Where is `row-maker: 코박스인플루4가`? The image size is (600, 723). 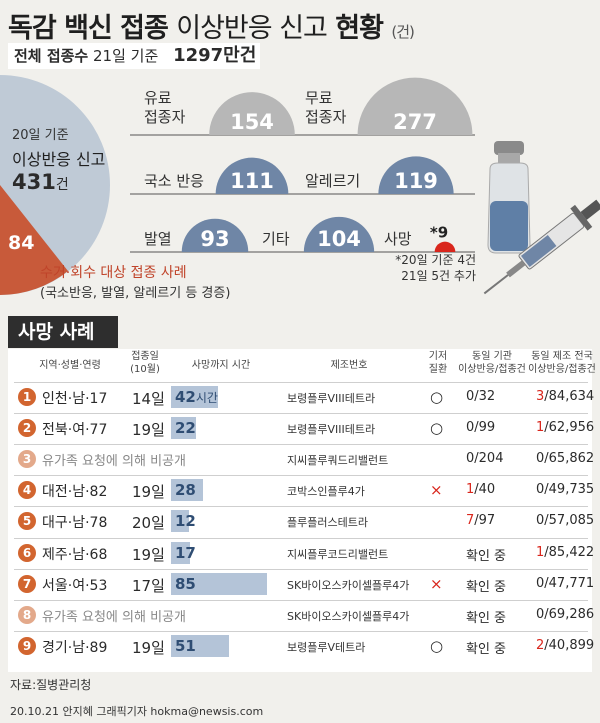
row-maker: 코박스인플루4가 is located at coordinates (326, 492).